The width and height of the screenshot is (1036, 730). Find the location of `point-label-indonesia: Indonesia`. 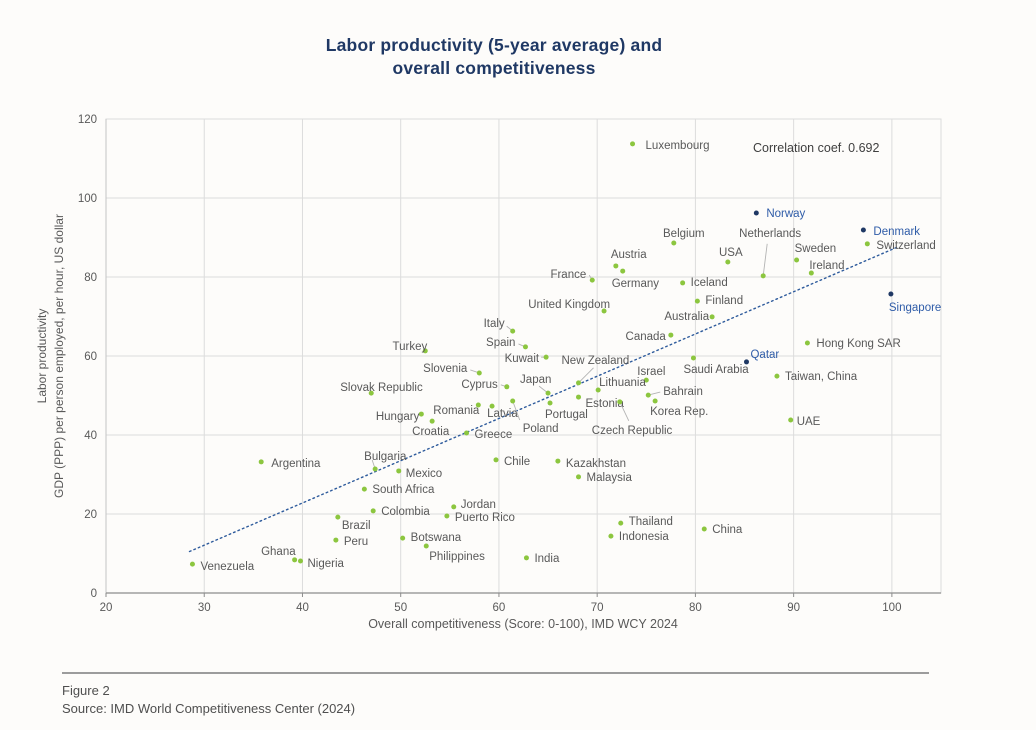

point-label-indonesia: Indonesia is located at coordinates (644, 537).